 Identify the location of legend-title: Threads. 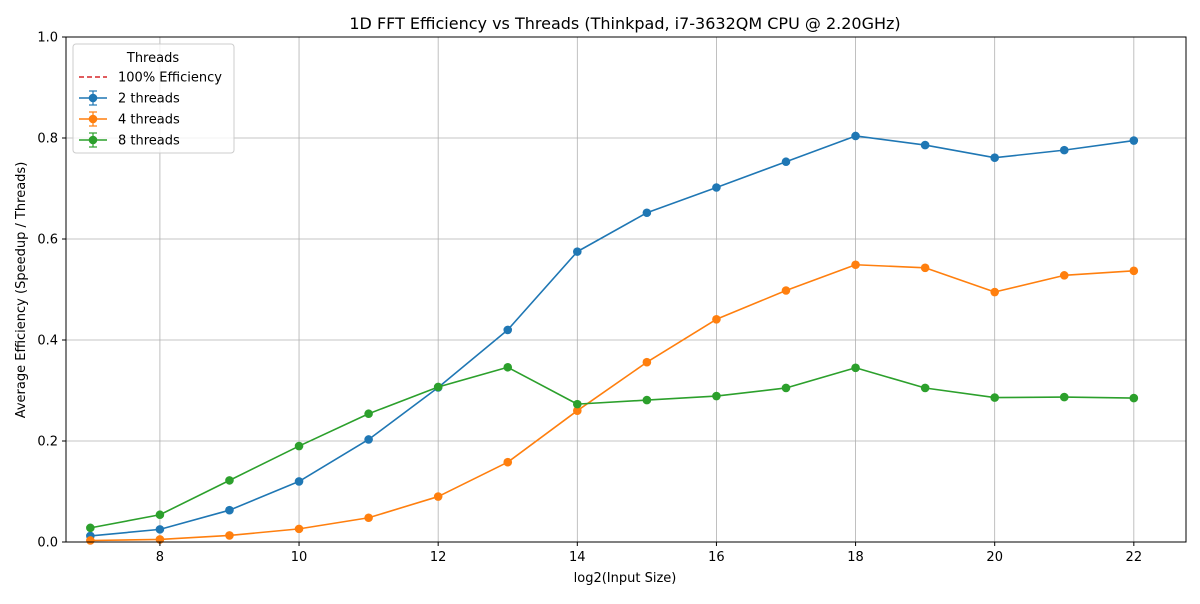
(152, 58).